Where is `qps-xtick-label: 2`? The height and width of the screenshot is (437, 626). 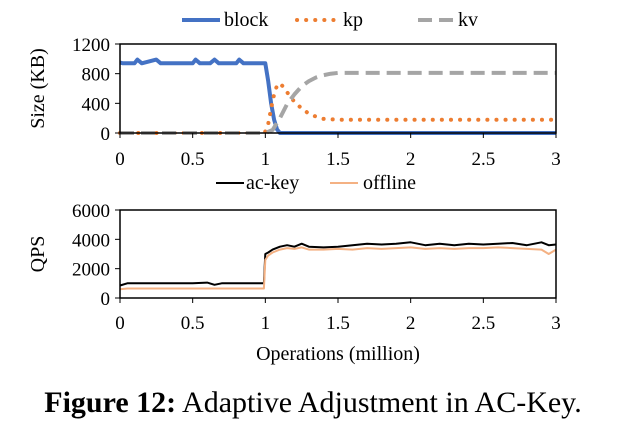
qps-xtick-label: 2 is located at coordinates (411, 323).